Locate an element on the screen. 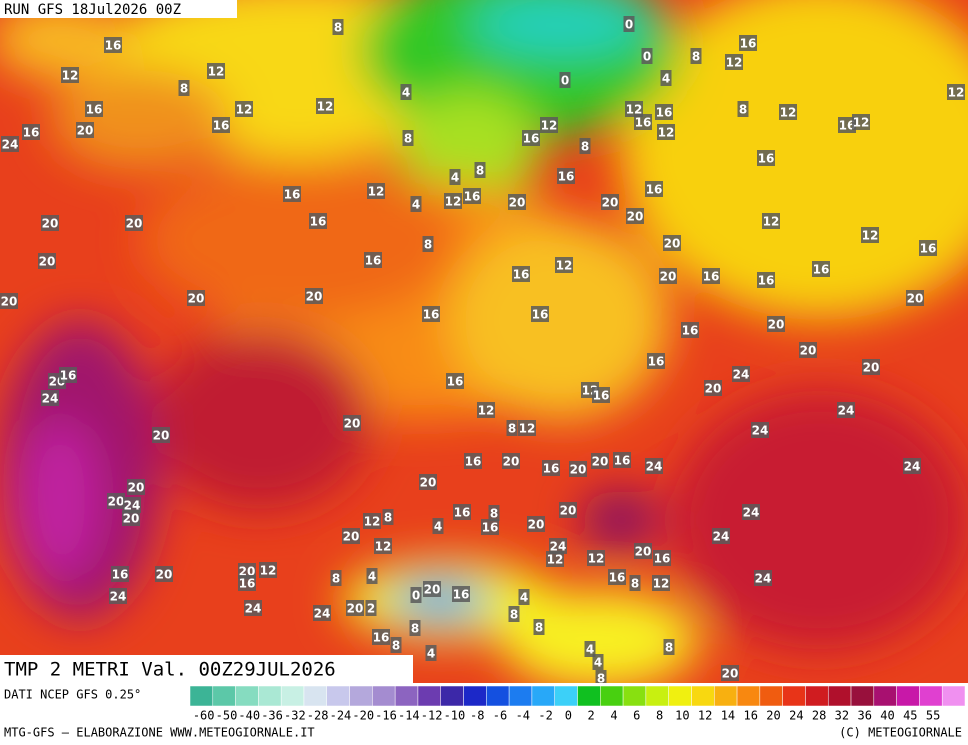 The width and height of the screenshot is (968, 745). contour-label: 2 is located at coordinates (371, 609).